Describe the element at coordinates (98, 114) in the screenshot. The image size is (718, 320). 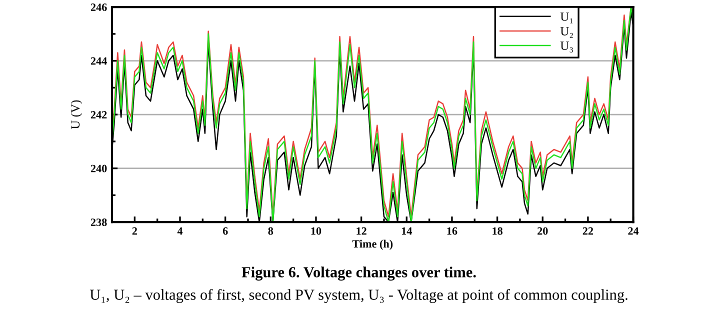
I see `y-tick-label: 242` at that location.